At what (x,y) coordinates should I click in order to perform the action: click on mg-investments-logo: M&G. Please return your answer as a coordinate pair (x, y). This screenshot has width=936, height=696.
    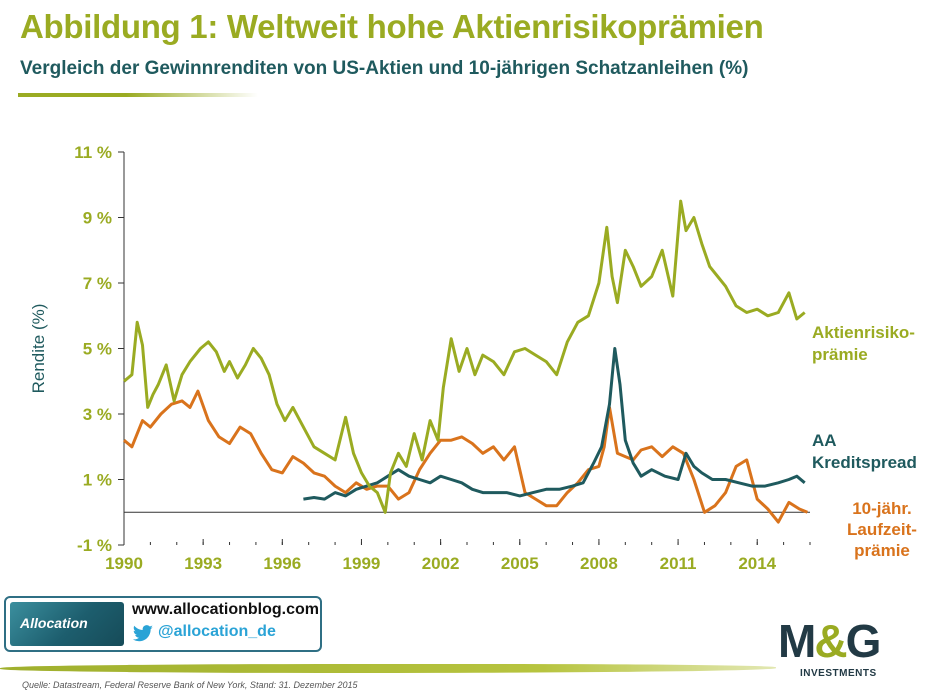
    Looking at the image, I should click on (829, 641).